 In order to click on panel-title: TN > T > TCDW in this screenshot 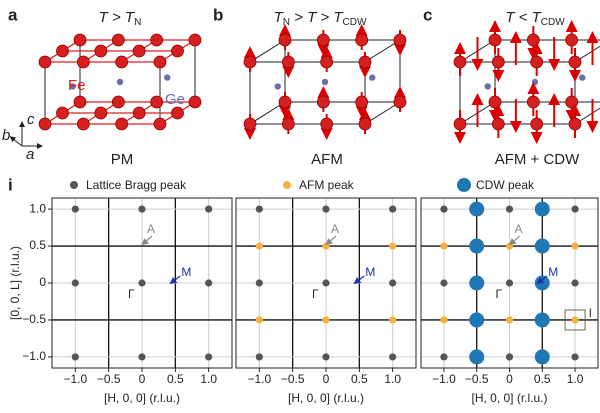, I will do `click(320, 18)`.